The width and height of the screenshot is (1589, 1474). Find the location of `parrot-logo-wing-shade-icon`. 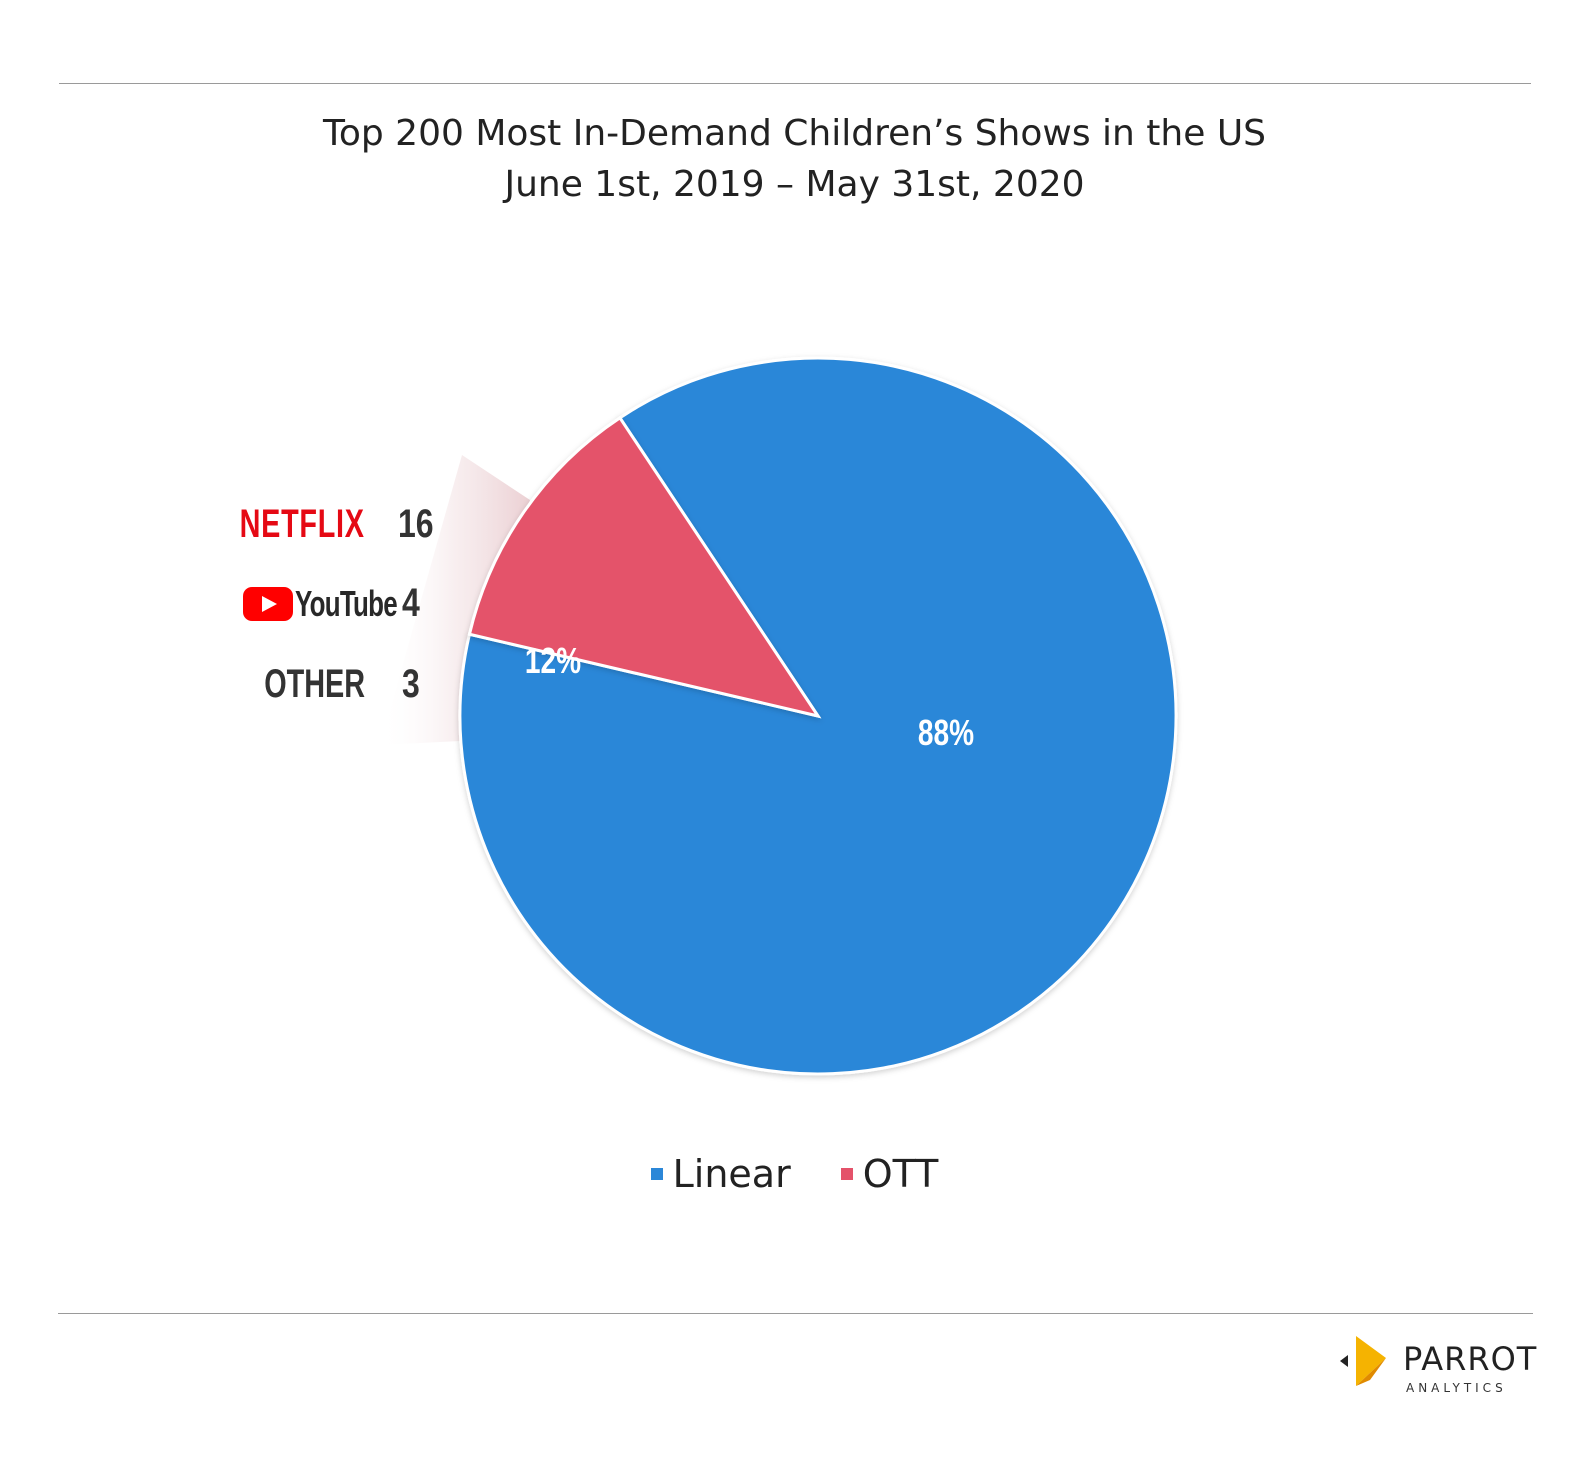

parrot-logo-wing-shade-icon is located at coordinates (1371, 1372).